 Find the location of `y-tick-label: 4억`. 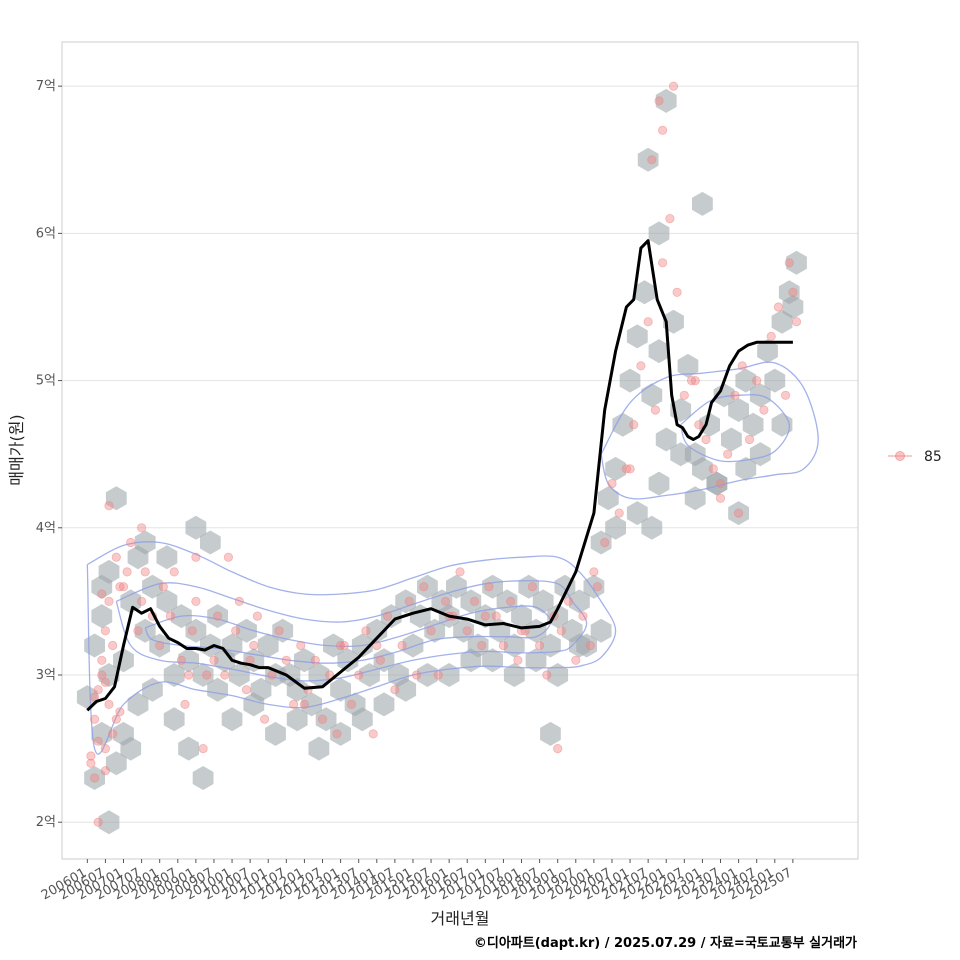

y-tick-label: 4억 is located at coordinates (46, 528).